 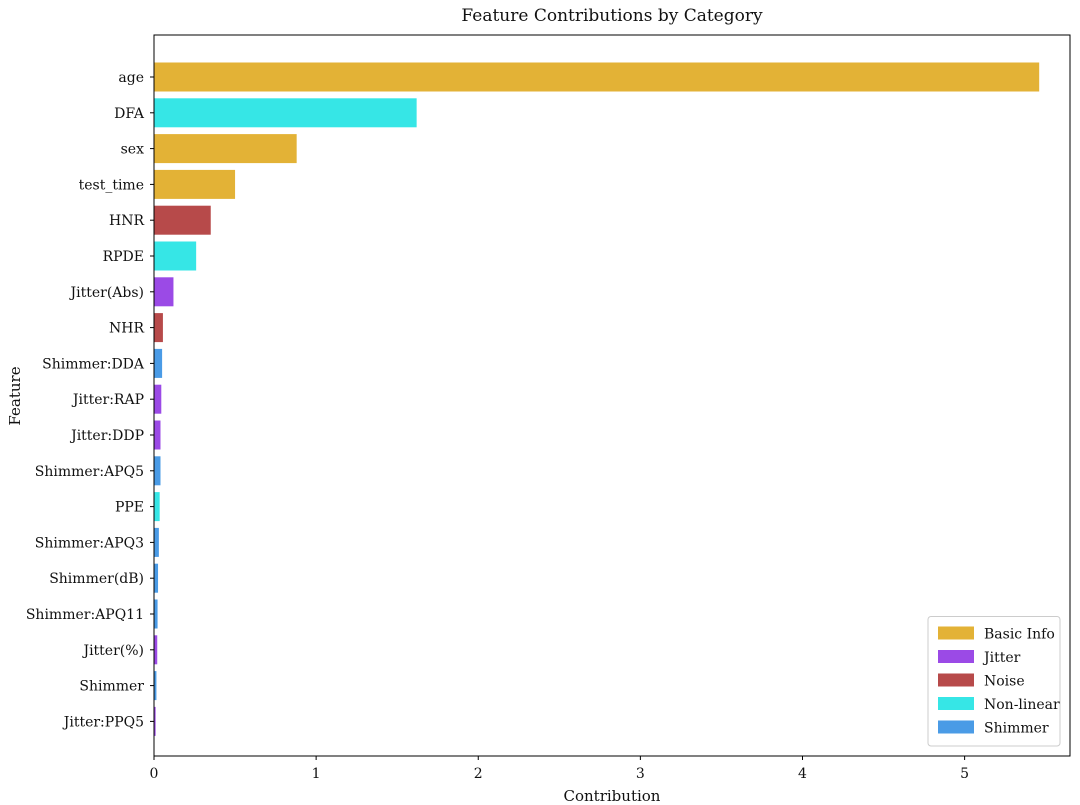 What do you see at coordinates (640, 774) in the screenshot?
I see `x-tick-label: 3` at bounding box center [640, 774].